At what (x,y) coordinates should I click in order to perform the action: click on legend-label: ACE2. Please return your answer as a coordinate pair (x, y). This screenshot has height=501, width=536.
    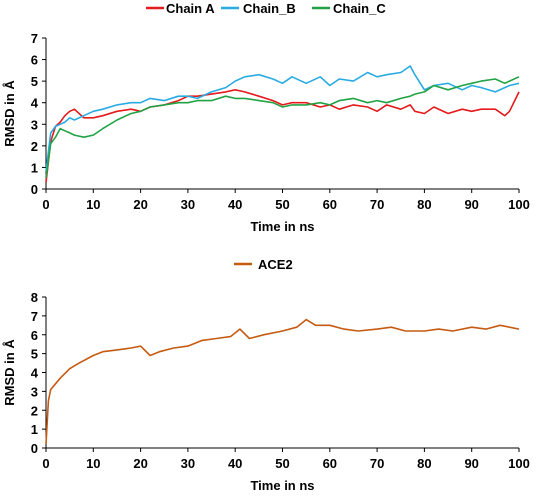
    Looking at the image, I should click on (275, 264).